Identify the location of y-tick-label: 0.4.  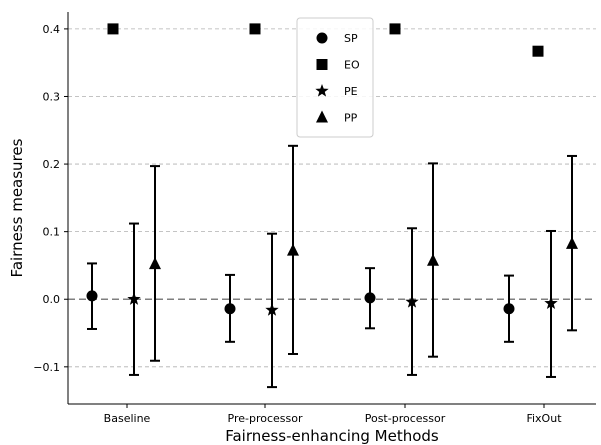
(52, 29).